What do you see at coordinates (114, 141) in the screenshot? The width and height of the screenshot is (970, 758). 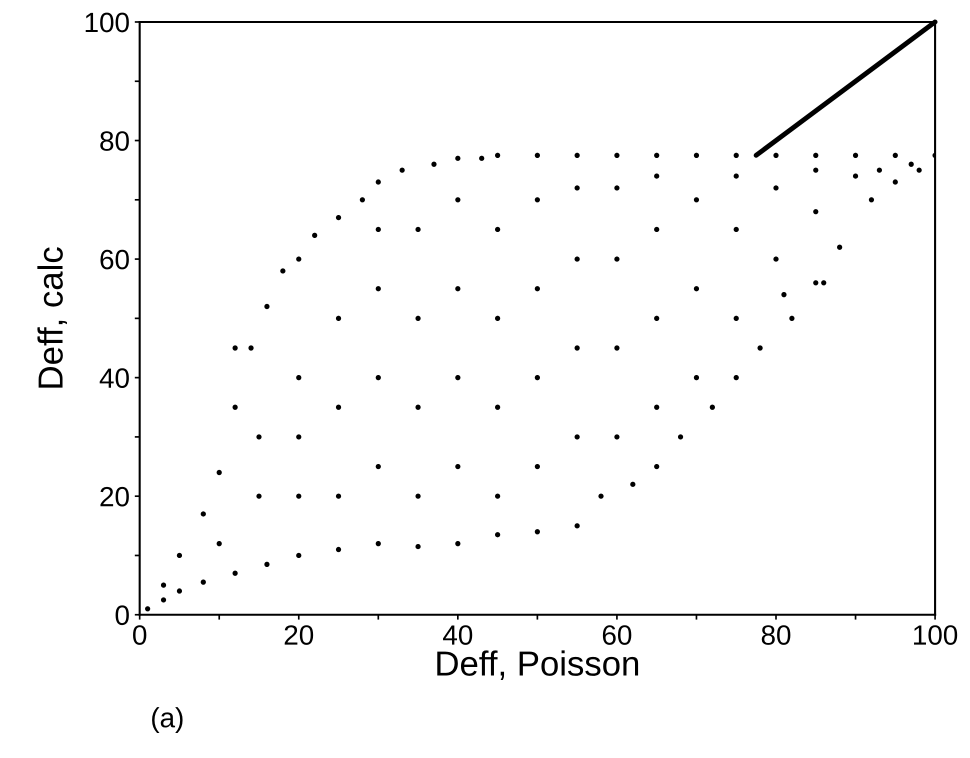 I see `y-tick-label: 80` at bounding box center [114, 141].